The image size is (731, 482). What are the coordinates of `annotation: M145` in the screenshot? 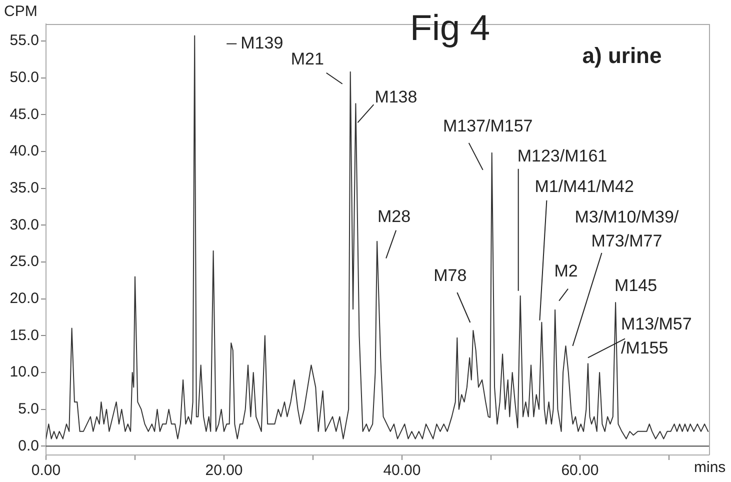 It's located at (636, 286).